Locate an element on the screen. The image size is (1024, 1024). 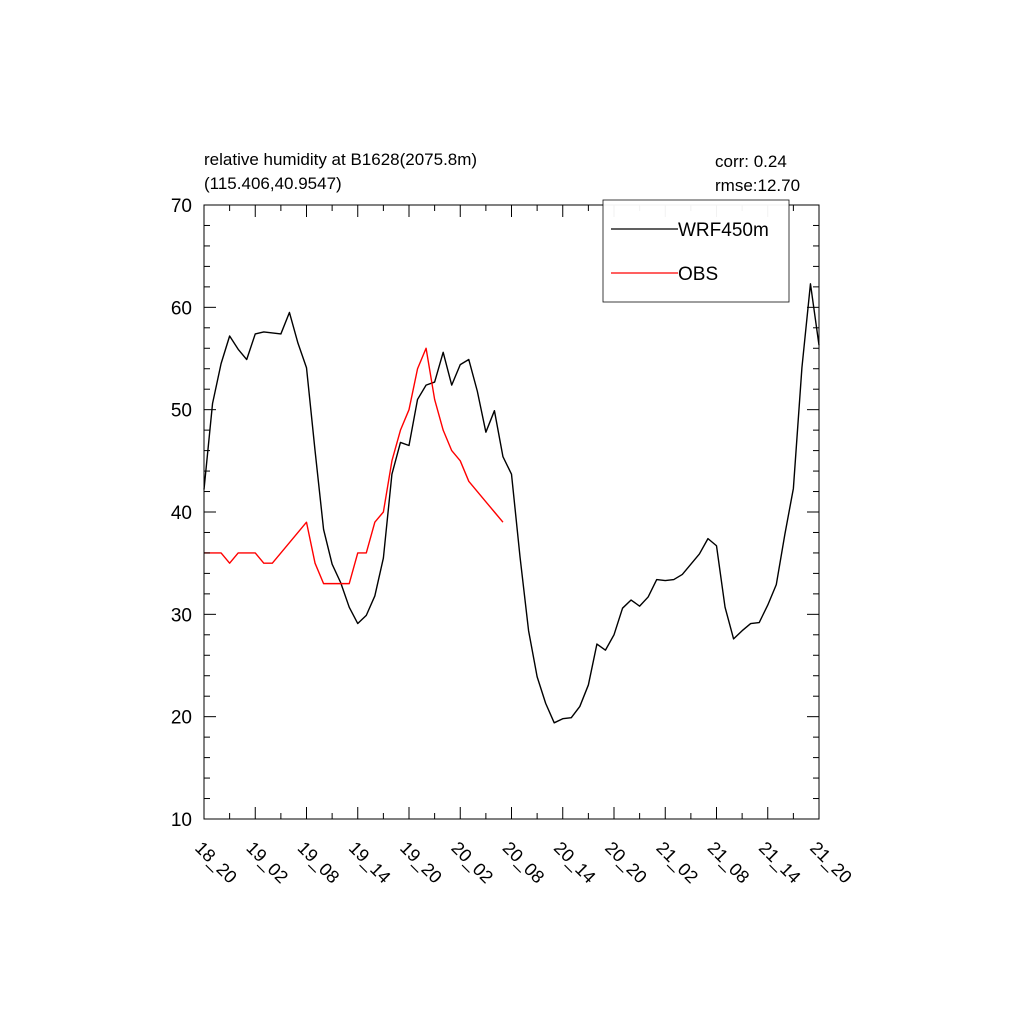
y-tick-label: 30 is located at coordinates (181, 615).